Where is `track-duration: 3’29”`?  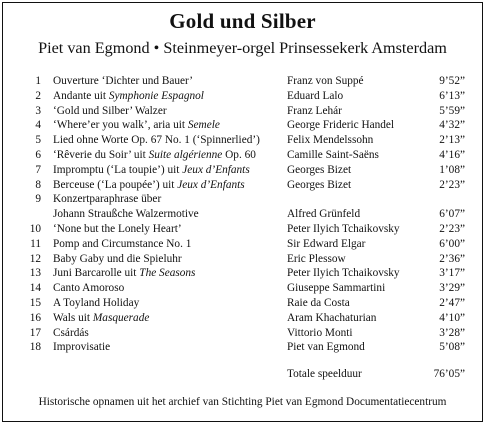 track-duration: 3’29” is located at coordinates (452, 288).